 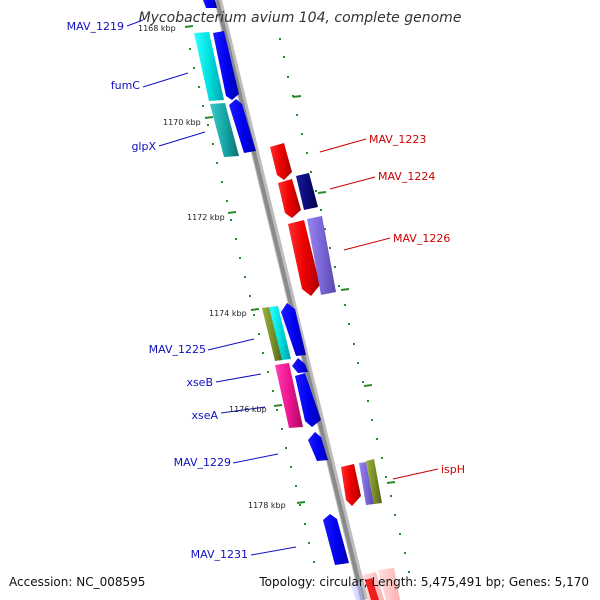 I want to click on gene-label: MAV_1219, so click(x=95, y=26).